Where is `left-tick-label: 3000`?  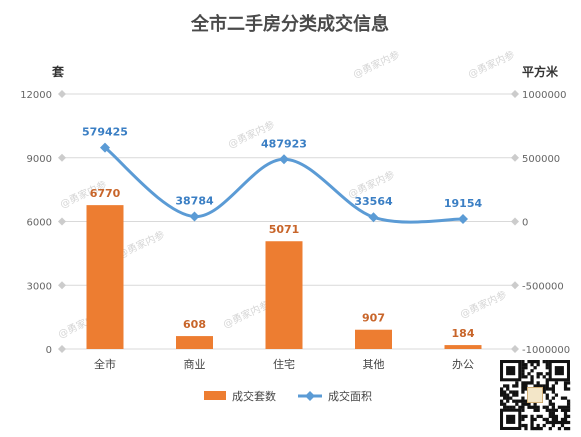 left-tick-label: 3000 is located at coordinates (39, 286).